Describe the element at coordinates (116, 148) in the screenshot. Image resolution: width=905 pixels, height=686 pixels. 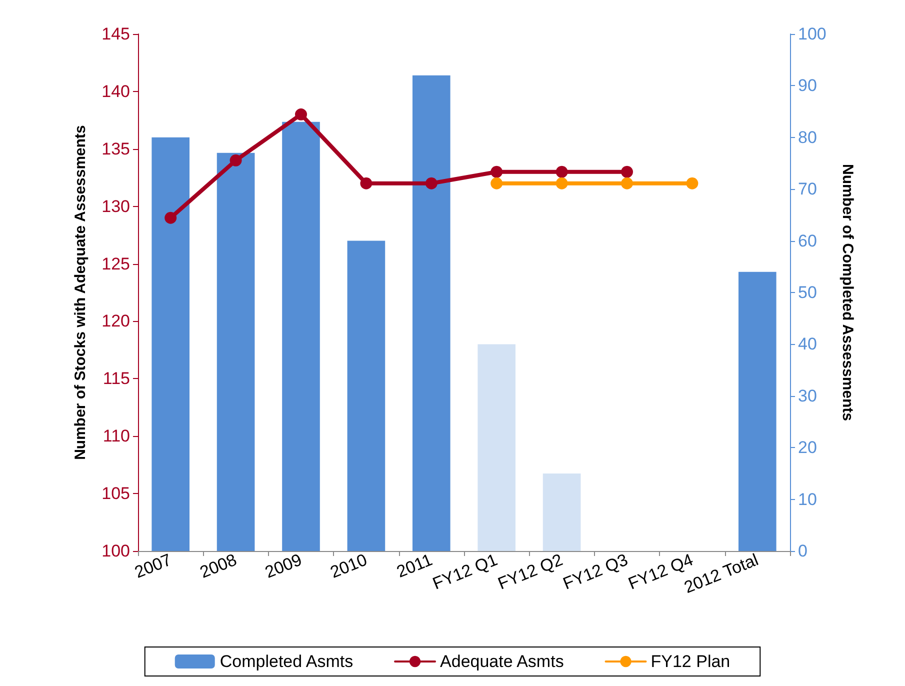
I see `y-tick-label: 135` at that location.